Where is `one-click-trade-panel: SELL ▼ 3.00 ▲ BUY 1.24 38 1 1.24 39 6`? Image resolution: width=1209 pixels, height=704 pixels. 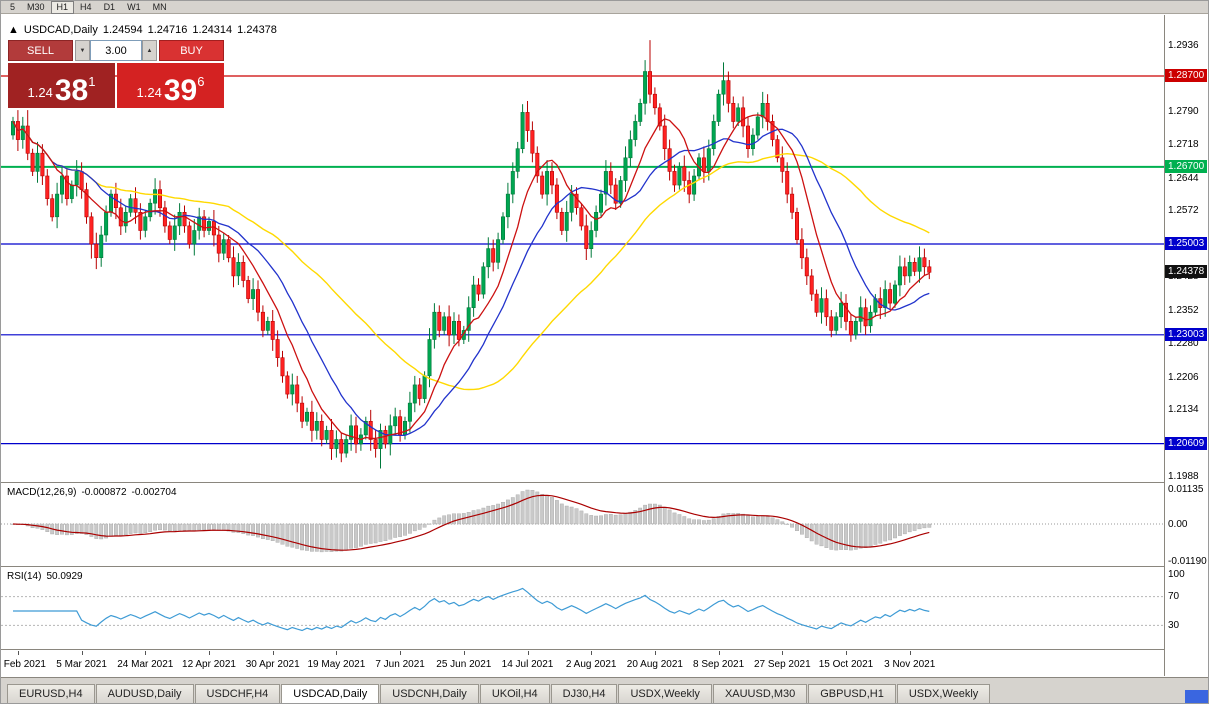
one-click-trade-panel: SELL ▼ 3.00 ▲ BUY 1.24 38 1 1.24 39 6 is located at coordinates (116, 74).